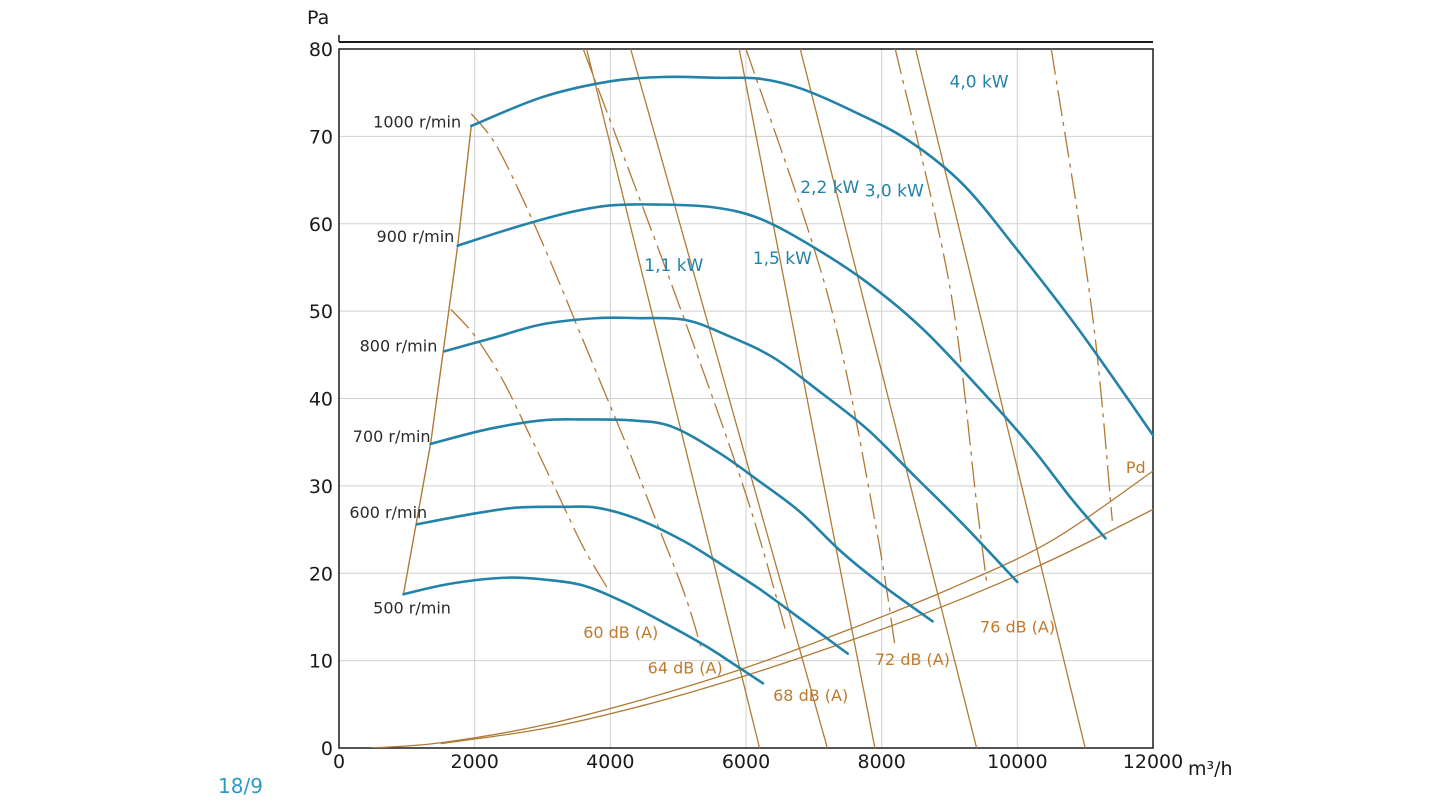 The width and height of the screenshot is (1445, 806). I want to click on x-tick-label: 2000, so click(474, 762).